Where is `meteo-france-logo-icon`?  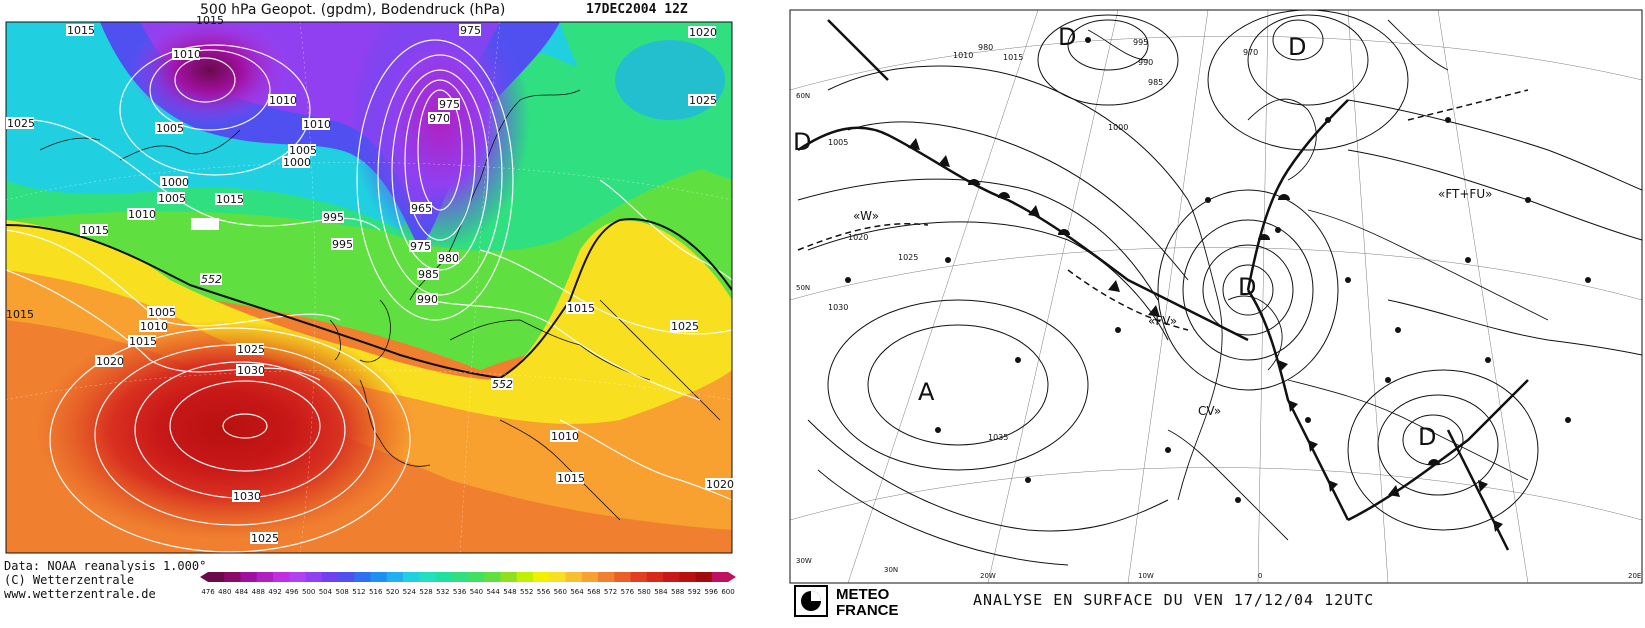 meteo-france-logo-icon is located at coordinates (811, 601).